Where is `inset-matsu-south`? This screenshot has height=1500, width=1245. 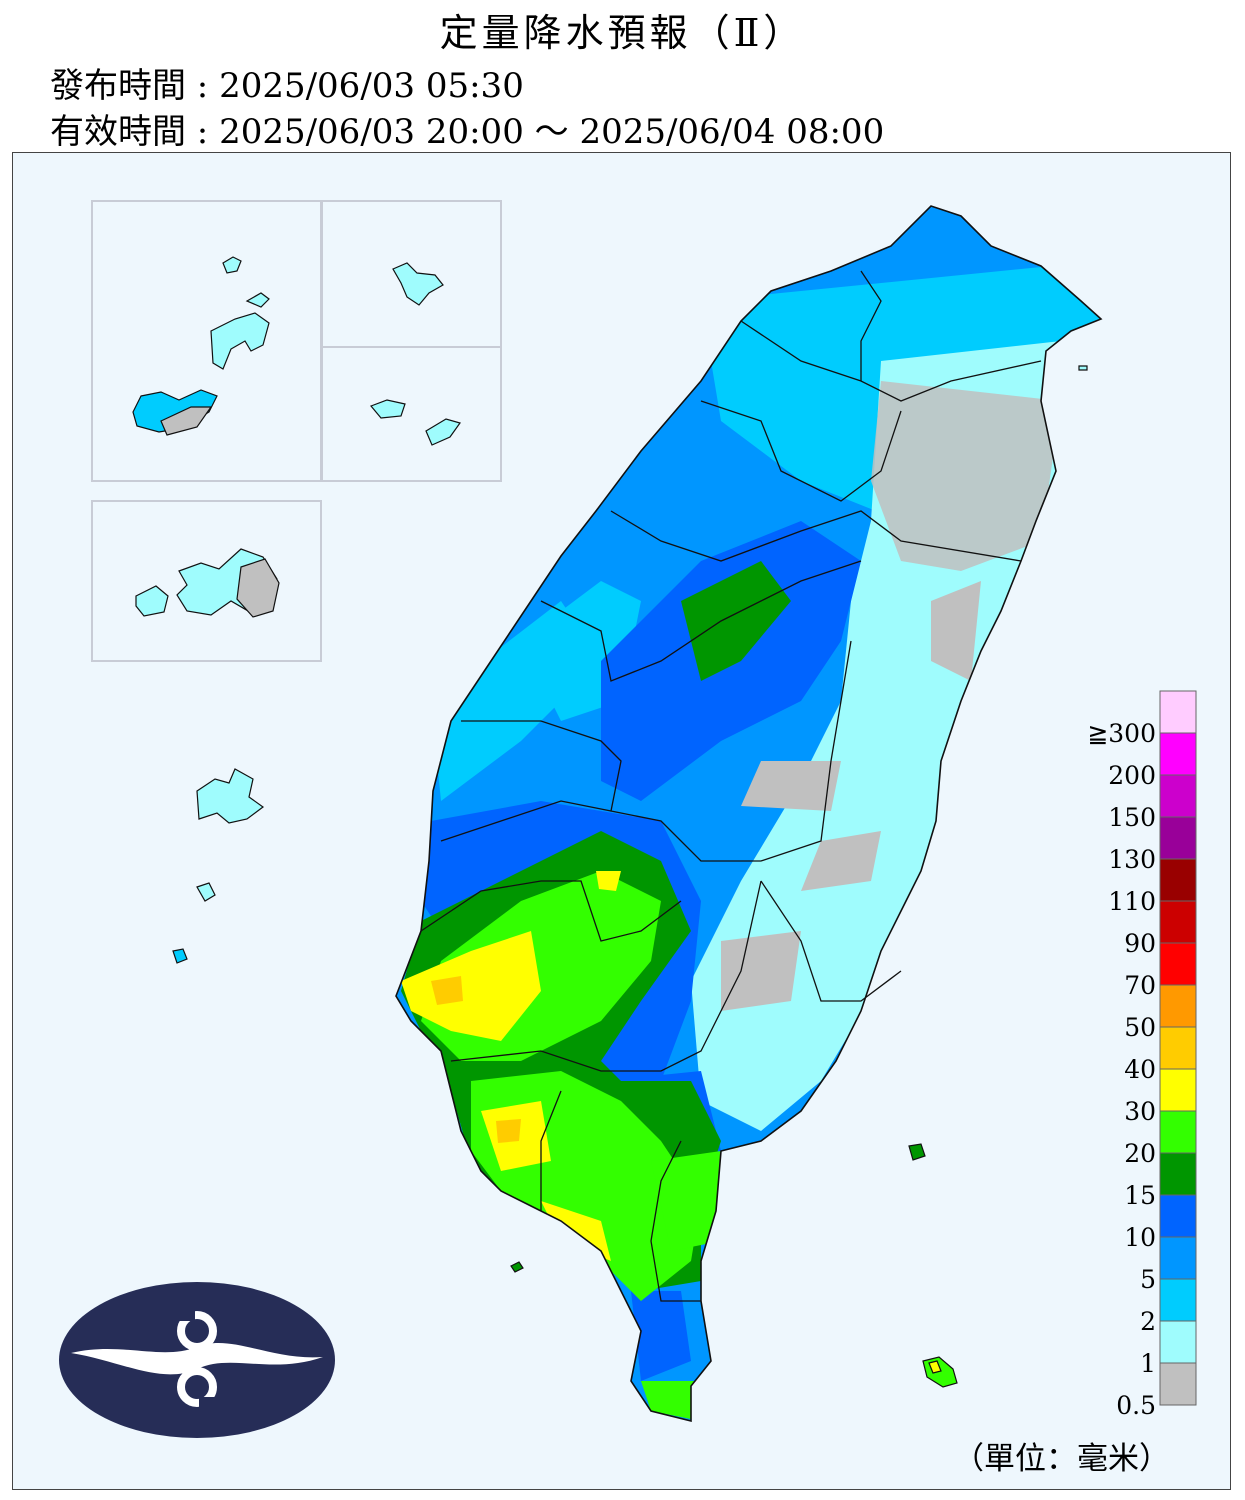 inset-matsu-south is located at coordinates (411, 414).